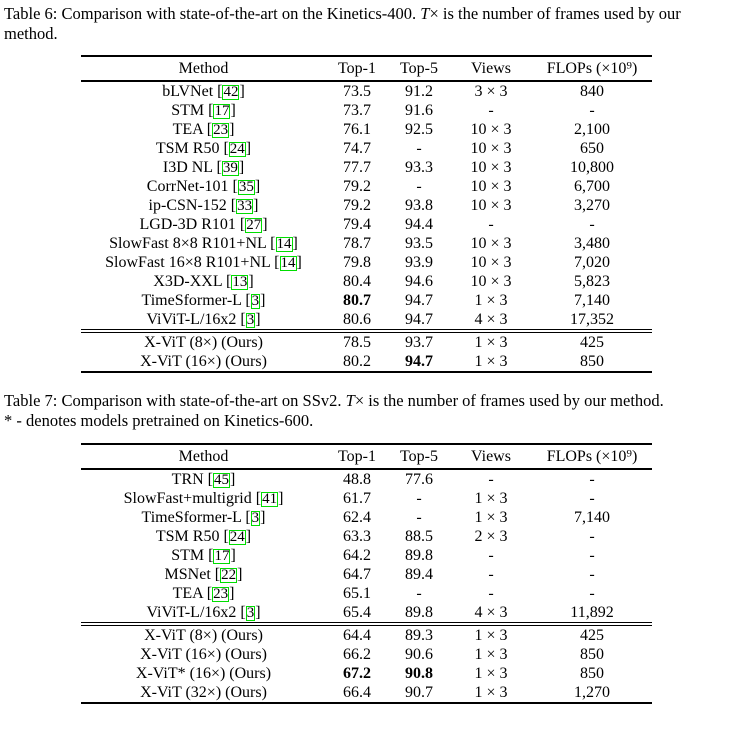 This screenshot has height=745, width=733. Describe the element at coordinates (254, 225) in the screenshot. I see `citation-link: 27` at that location.